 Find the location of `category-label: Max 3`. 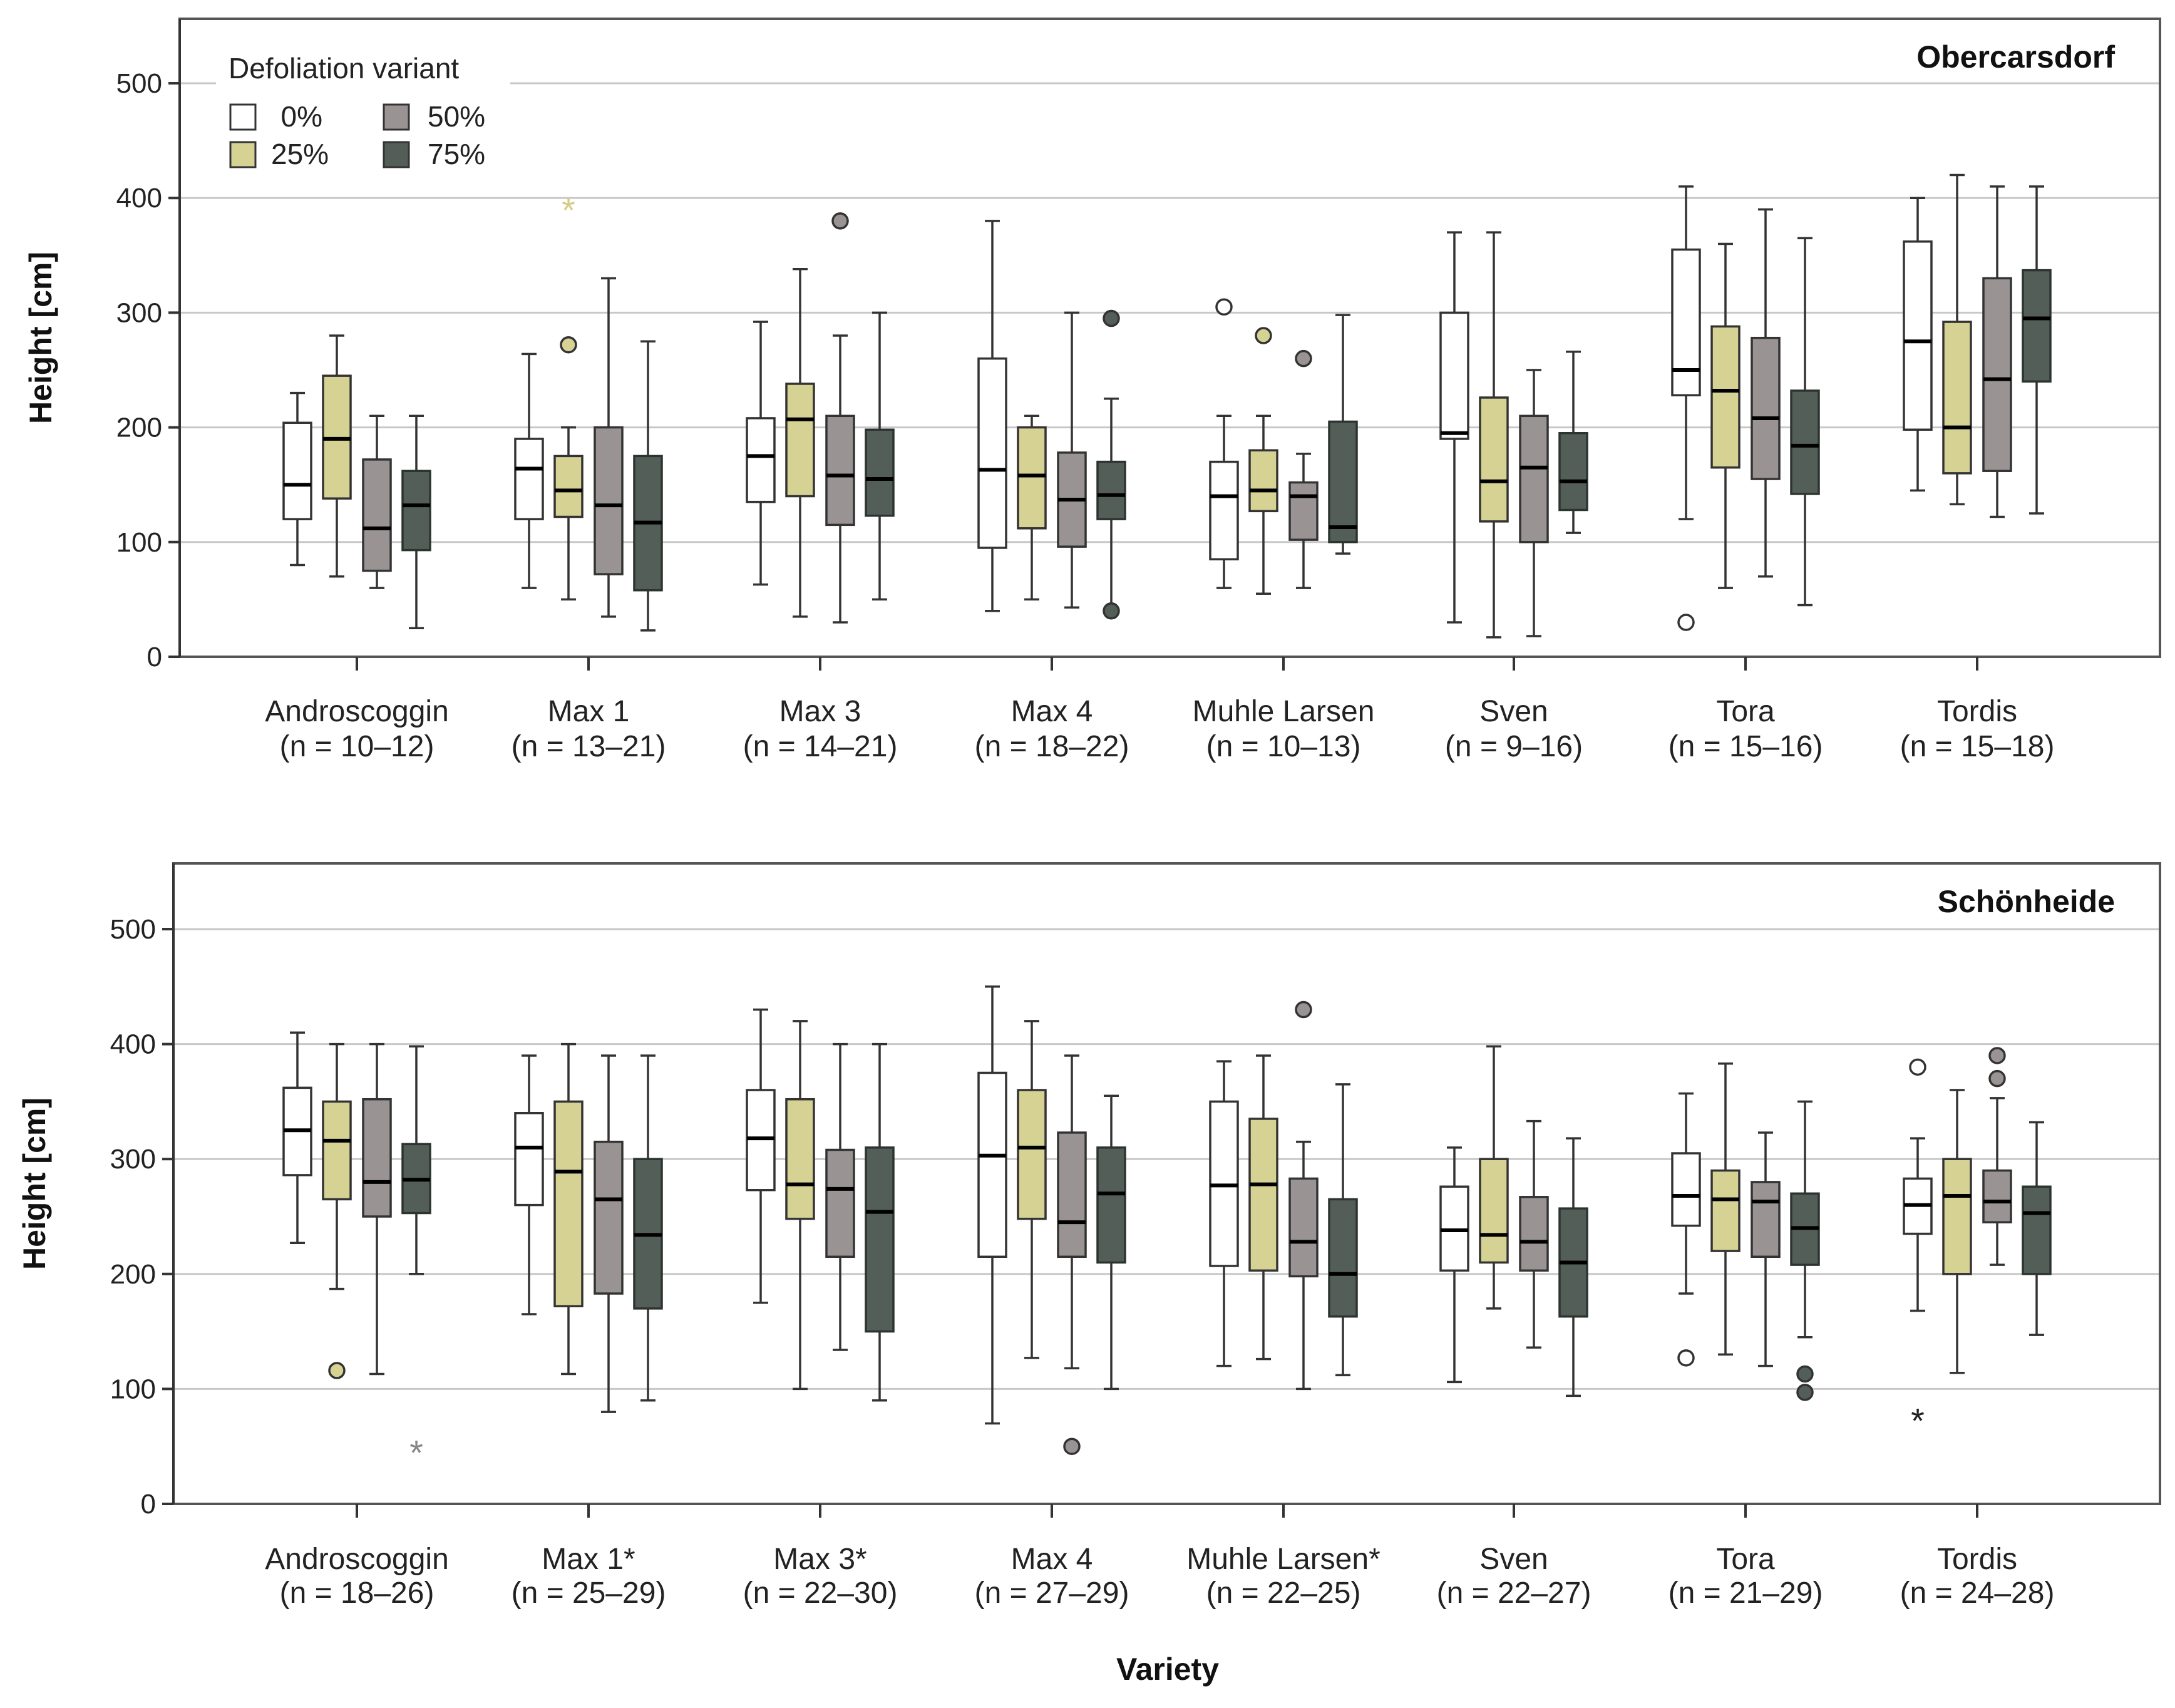

category-label: Max 3 is located at coordinates (820, 711).